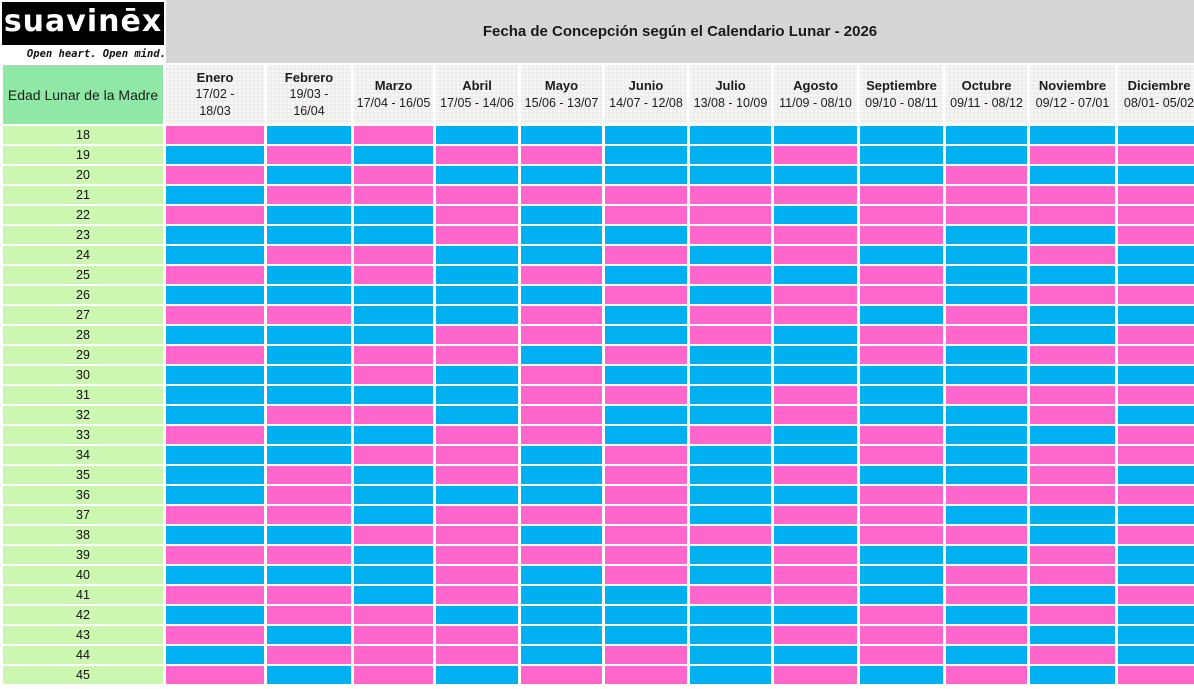 This screenshot has width=1194, height=689. I want to click on cell-43-julio, so click(730, 635).